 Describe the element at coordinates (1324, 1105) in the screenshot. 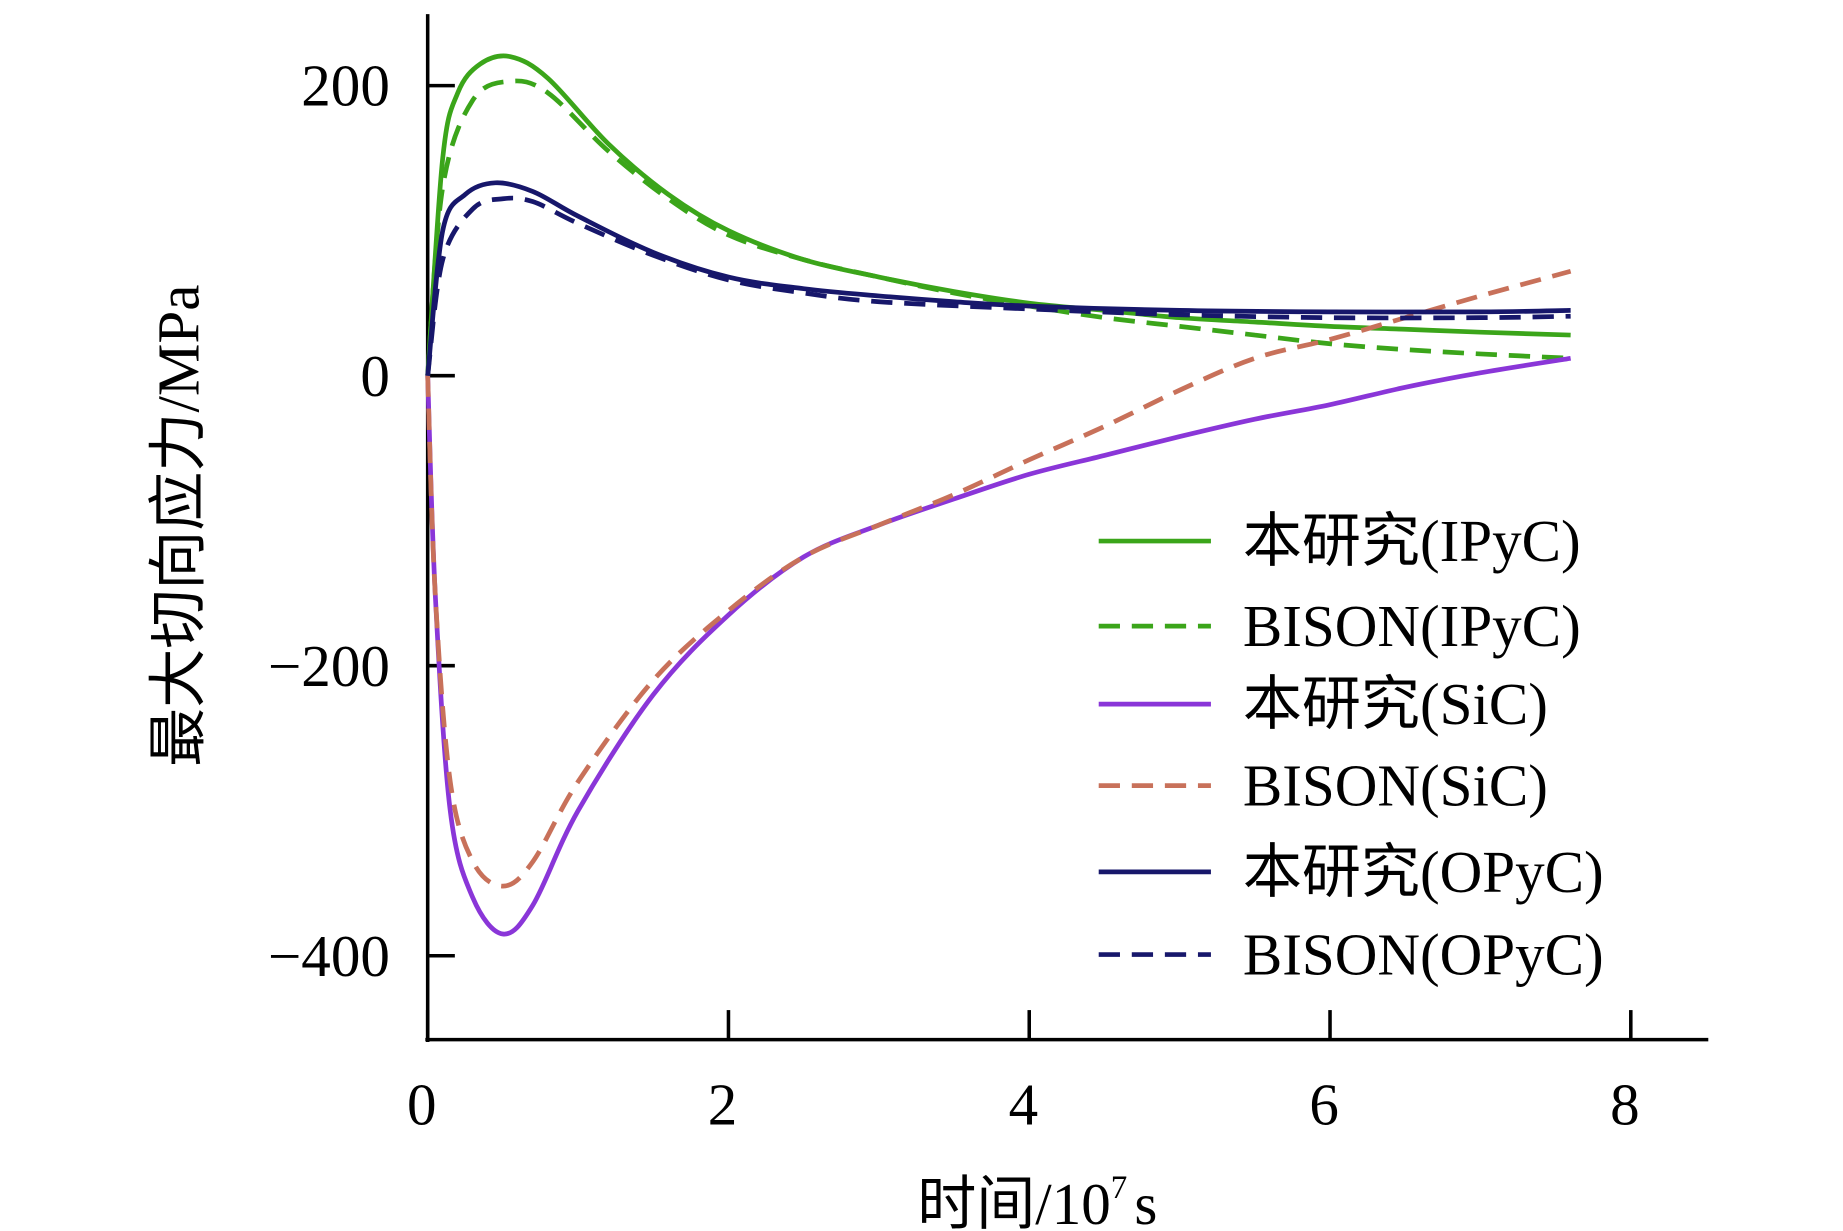

I see `x-tick-label: 6` at that location.